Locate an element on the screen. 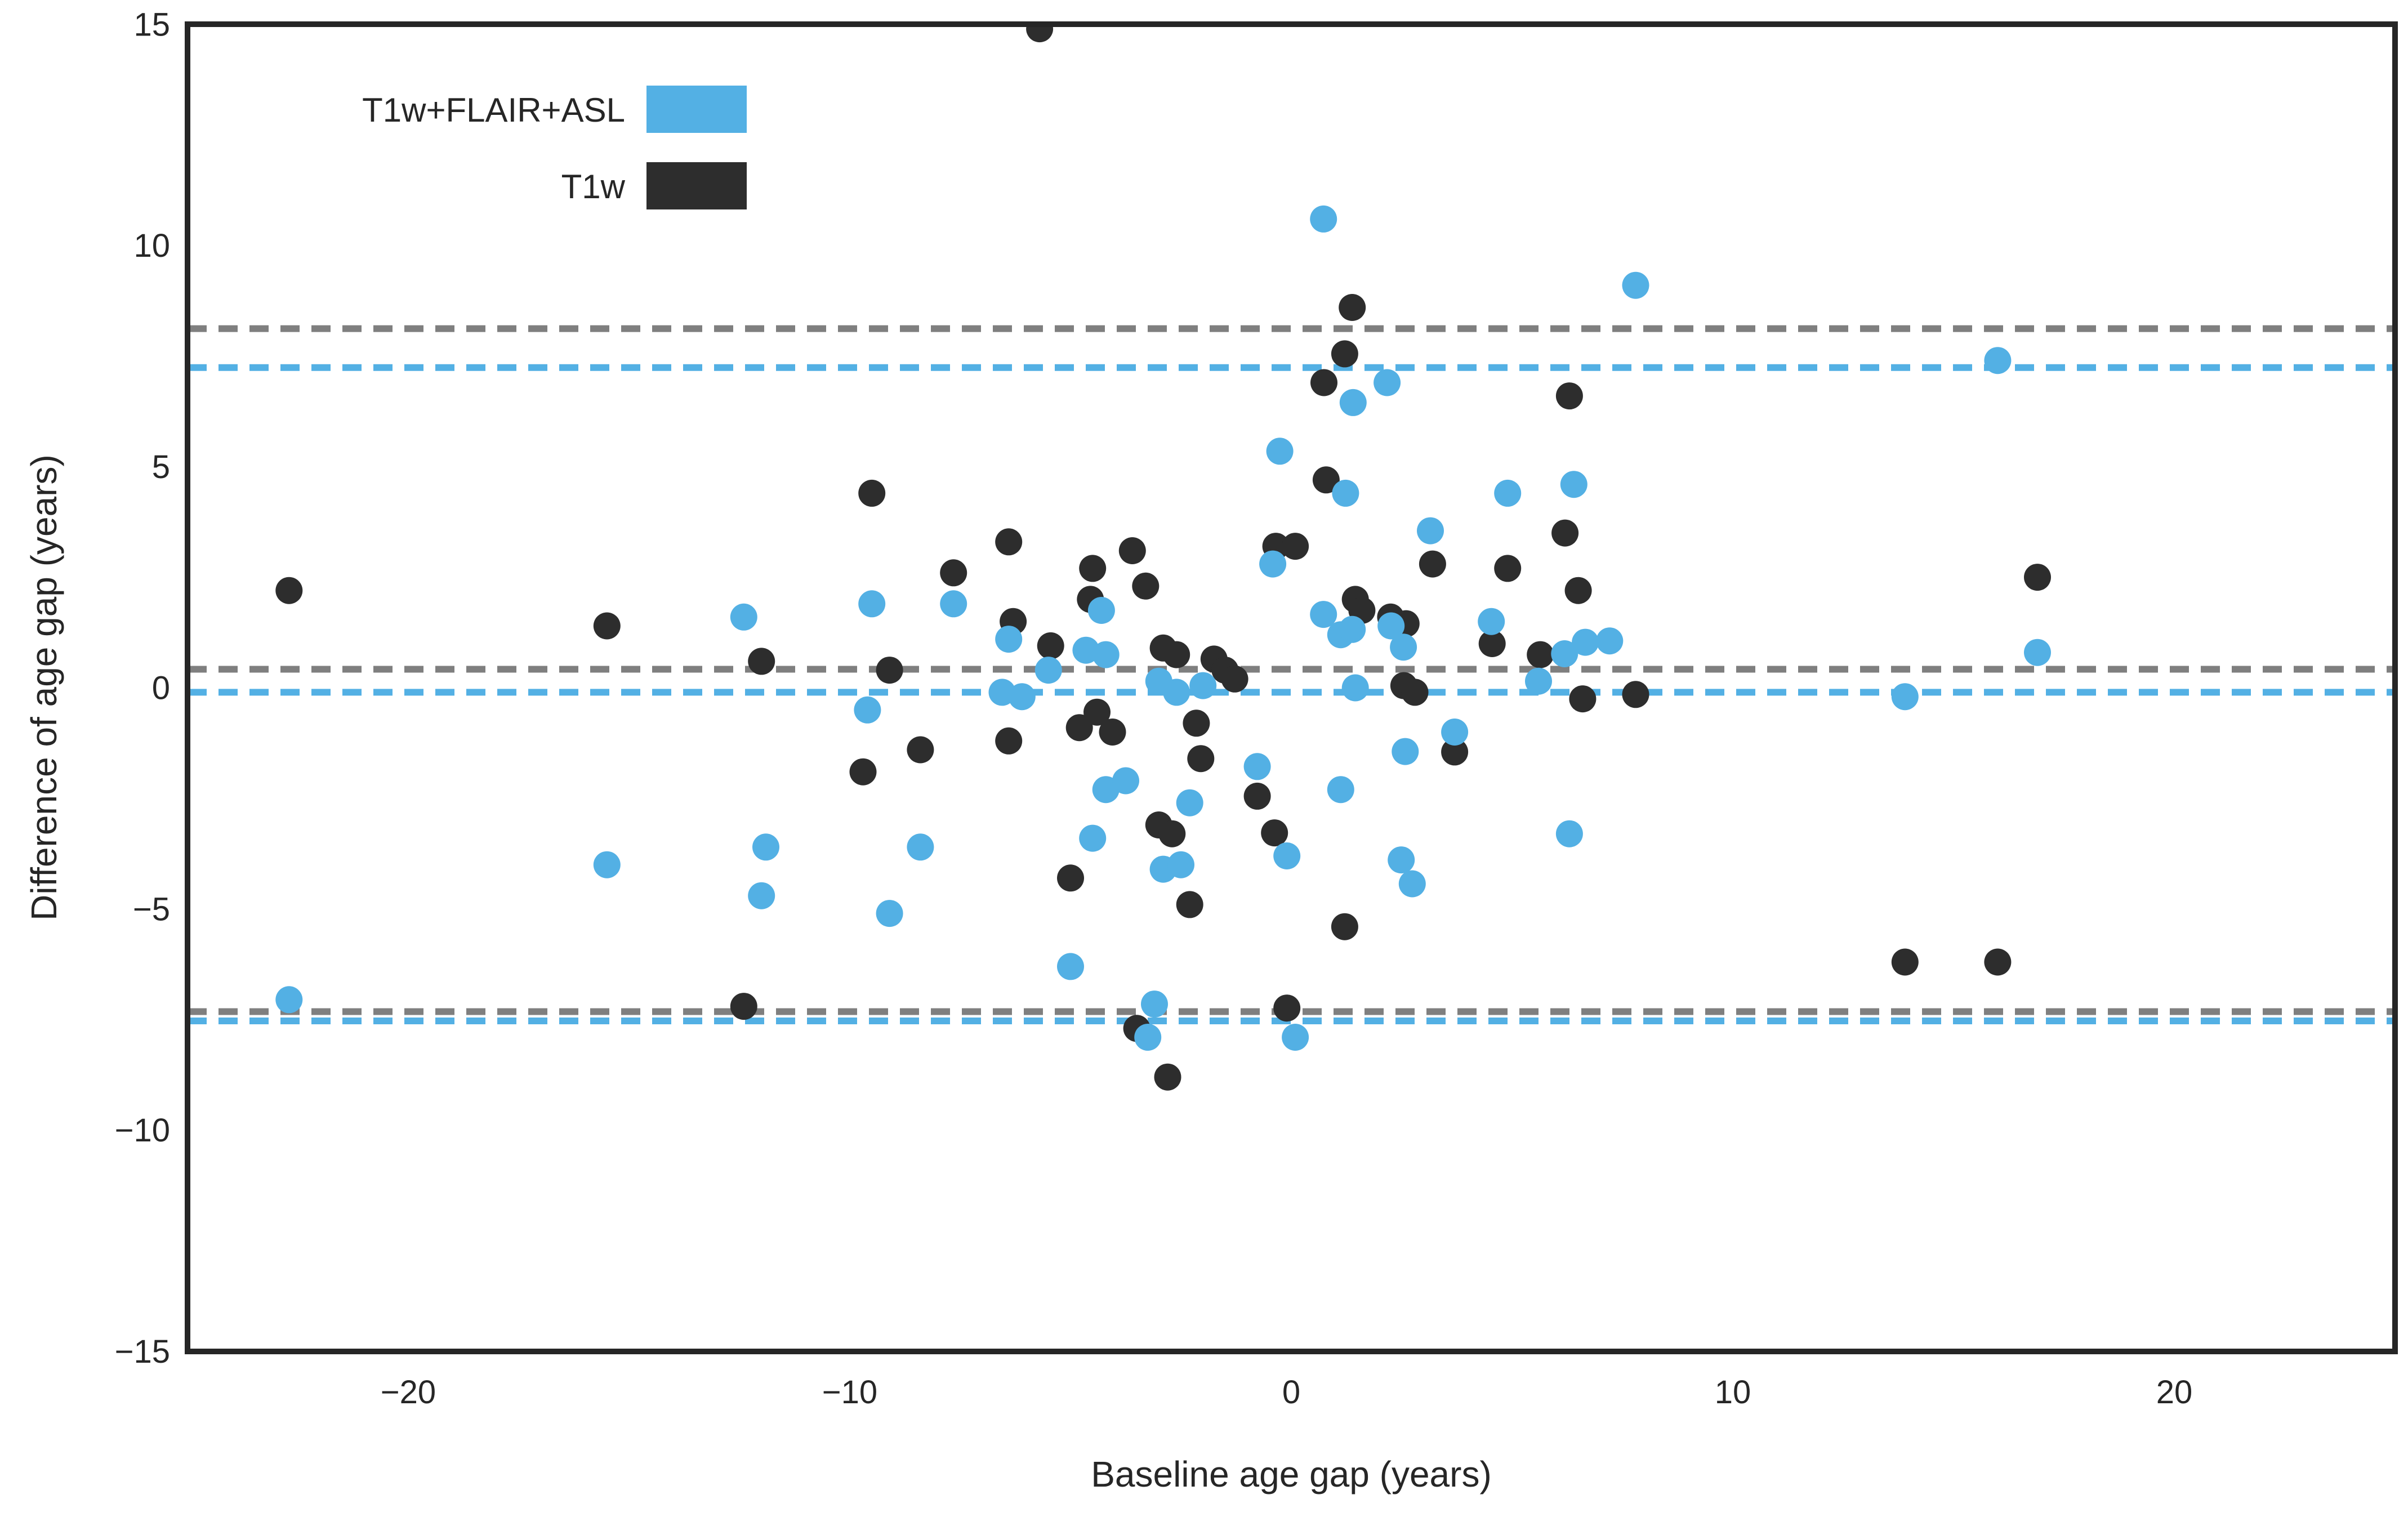 The width and height of the screenshot is (2408, 1517). legend-swatch-t1w-flair-asl is located at coordinates (696, 110).